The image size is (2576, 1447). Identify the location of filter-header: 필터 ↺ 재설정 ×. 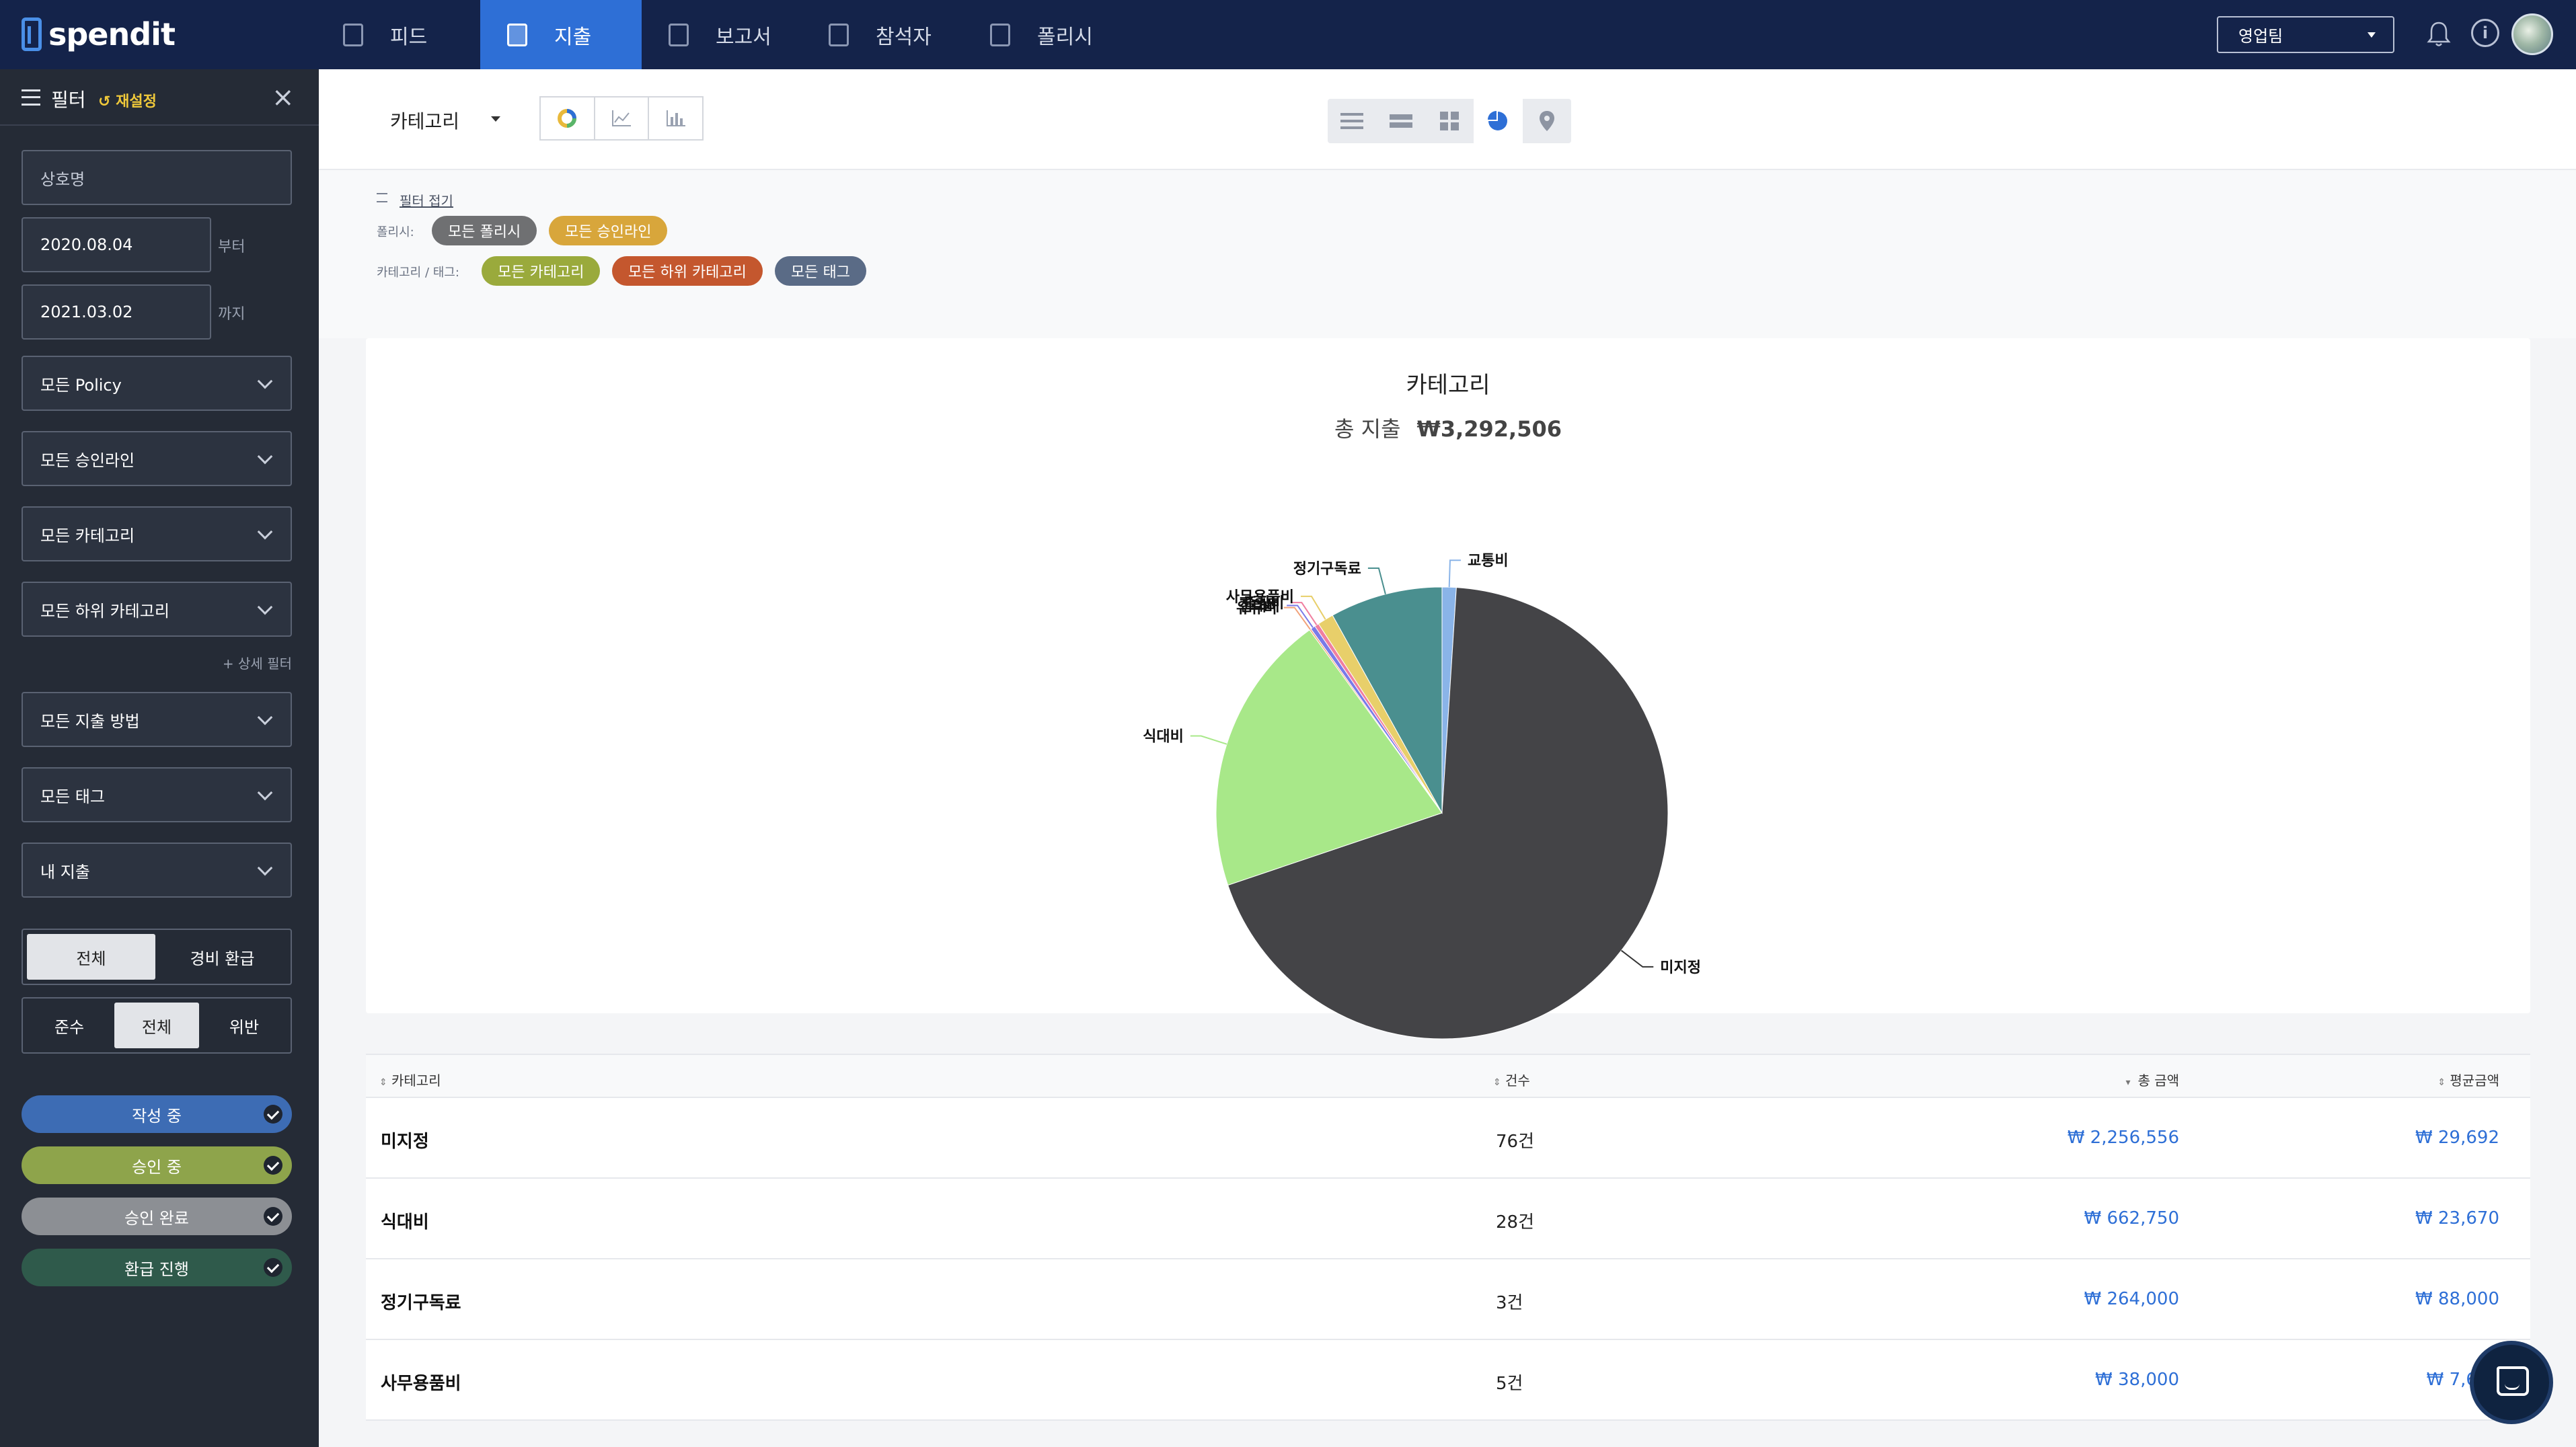
(159, 97).